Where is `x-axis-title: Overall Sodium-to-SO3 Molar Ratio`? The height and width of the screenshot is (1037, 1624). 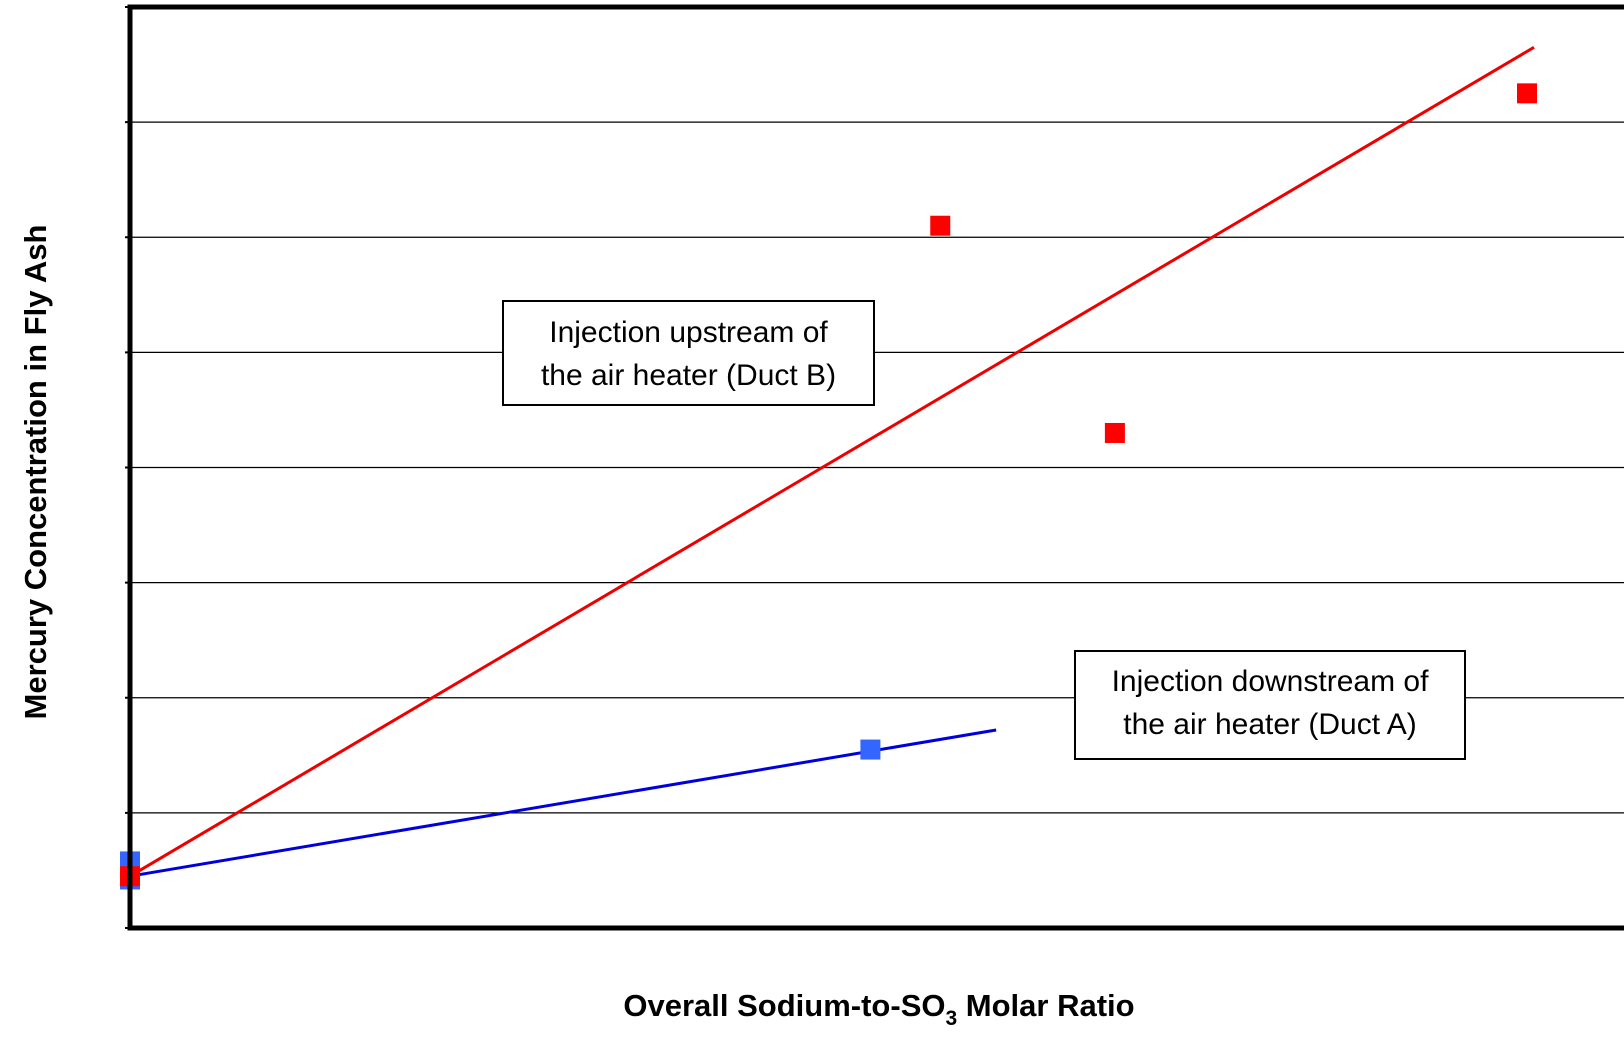
x-axis-title: Overall Sodium-to-SO3 Molar Ratio is located at coordinates (878, 1009).